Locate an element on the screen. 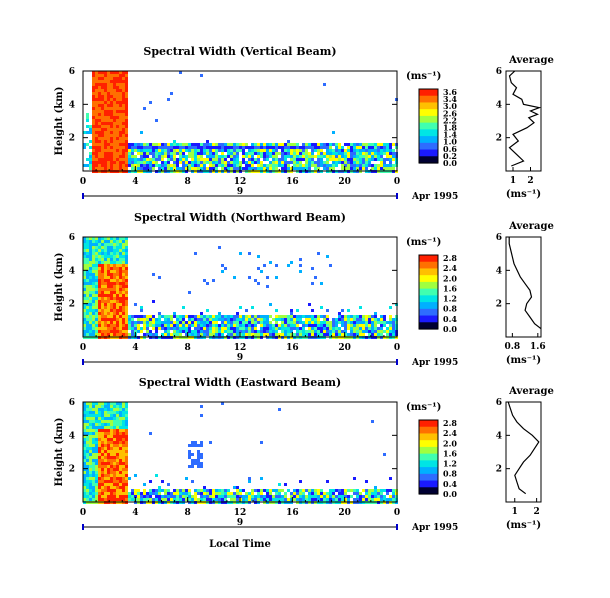 The height and width of the screenshot is (598, 610). avg-unit: (ms⁻¹) is located at coordinates (523, 194).